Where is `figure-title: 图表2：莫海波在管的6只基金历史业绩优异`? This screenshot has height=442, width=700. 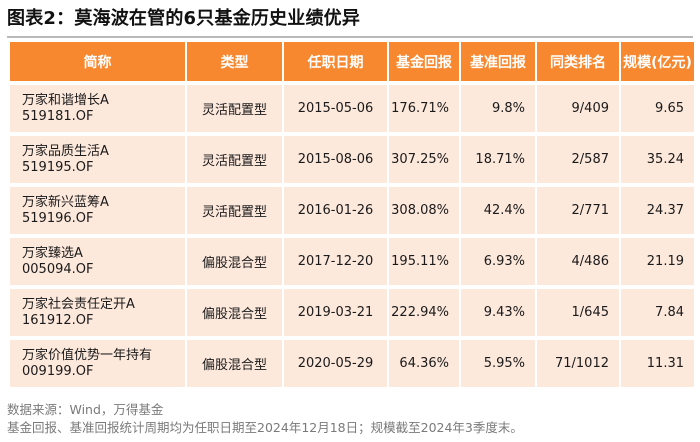
figure-title: 图表2：莫海波在管的6只基金历史业绩优异 is located at coordinates (184, 18).